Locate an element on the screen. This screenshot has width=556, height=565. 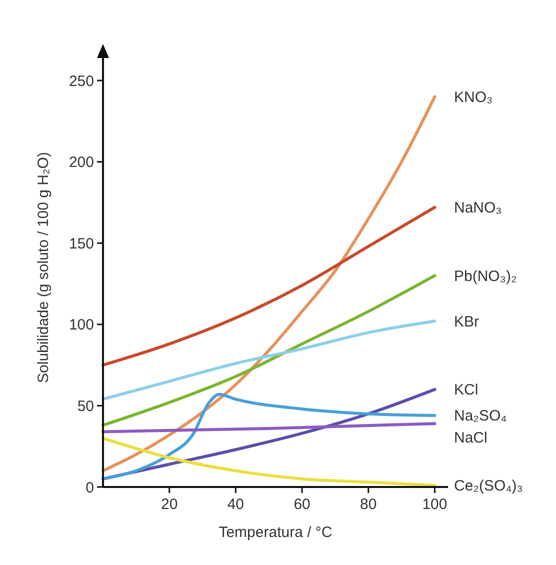
y-tick-label: 200 is located at coordinates (81, 163).